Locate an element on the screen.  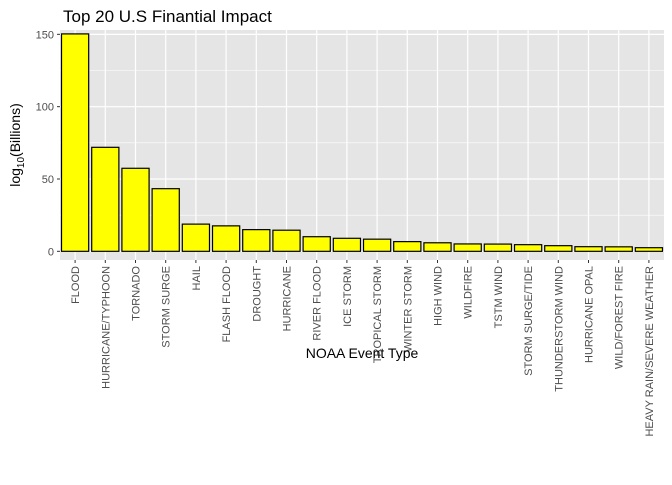
x-tick-label: TROPICAL STORM is located at coordinates (378, 314).